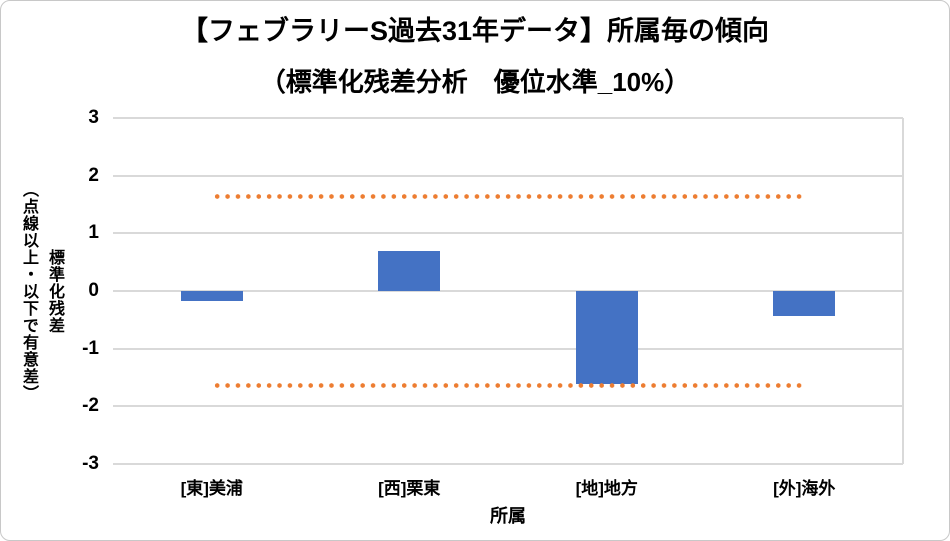  What do you see at coordinates (508, 348) in the screenshot?
I see `gridline-y--1` at bounding box center [508, 348].